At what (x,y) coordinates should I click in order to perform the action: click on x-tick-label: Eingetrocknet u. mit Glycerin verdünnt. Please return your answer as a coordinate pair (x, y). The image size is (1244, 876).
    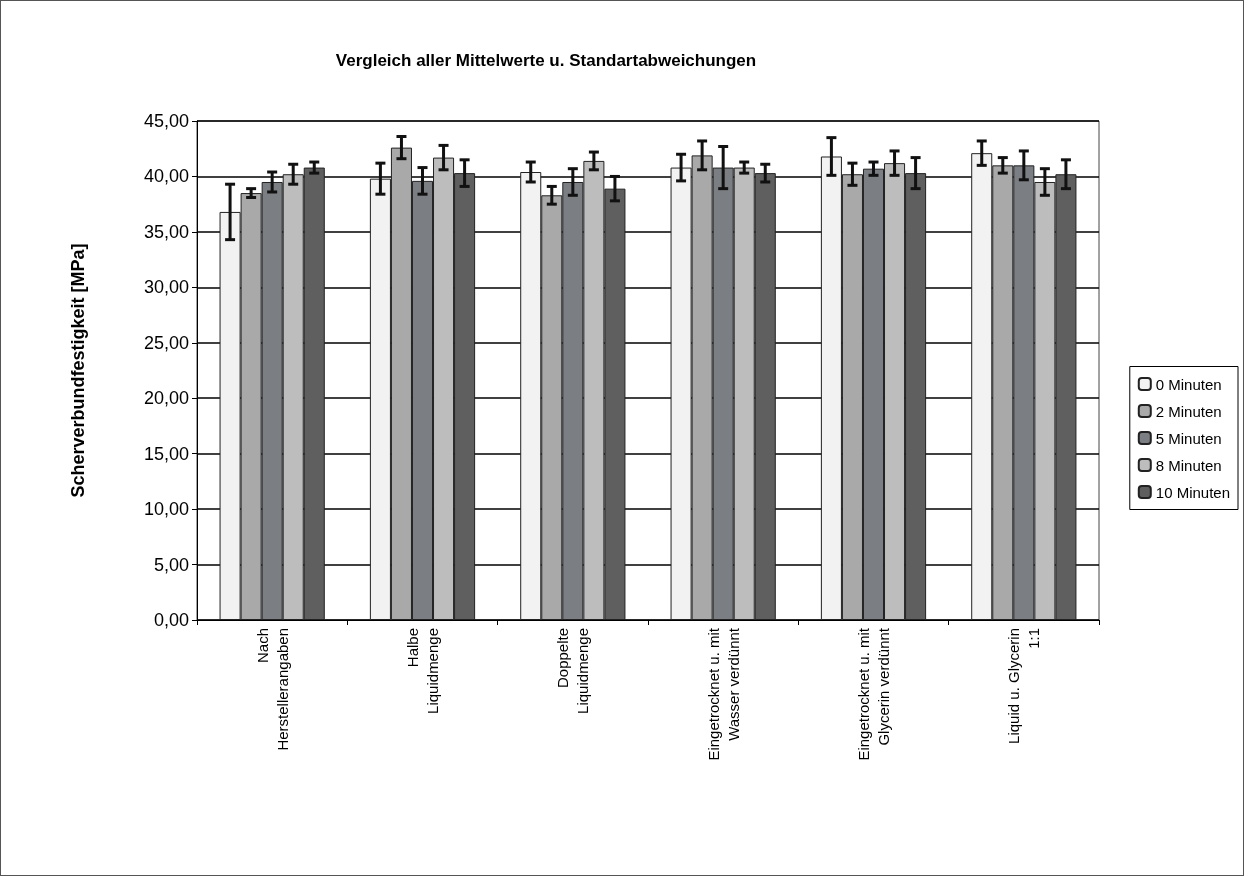
    Looking at the image, I should click on (873, 694).